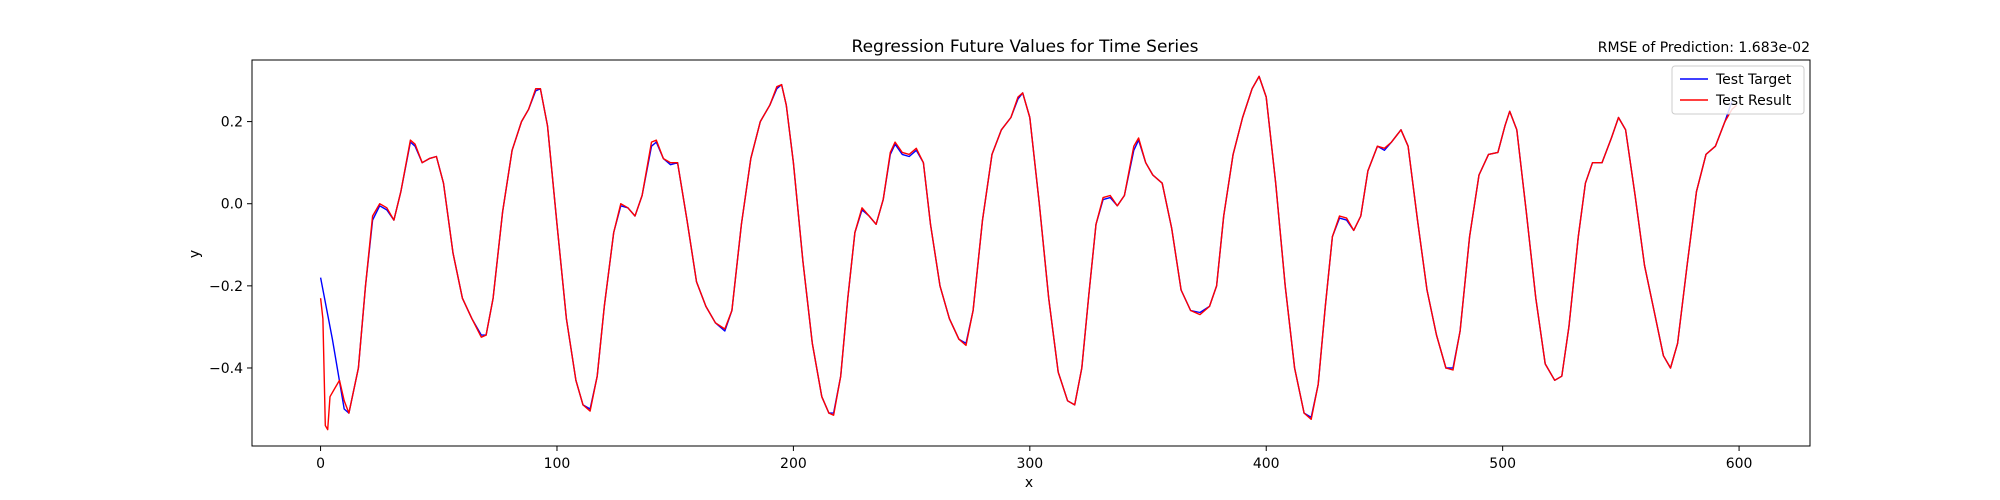 The width and height of the screenshot is (2000, 500). I want to click on y-tick-label: 0.0, so click(232, 205).